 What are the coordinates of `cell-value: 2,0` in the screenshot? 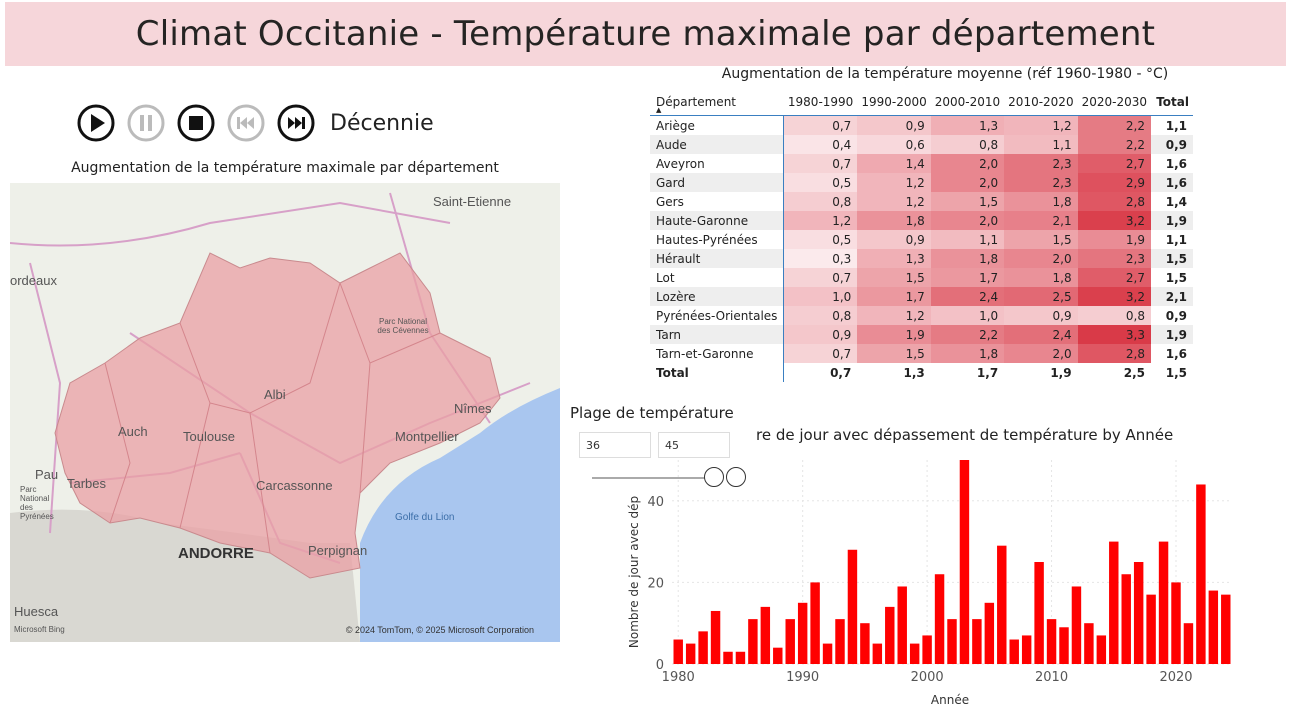 It's located at (967, 182).